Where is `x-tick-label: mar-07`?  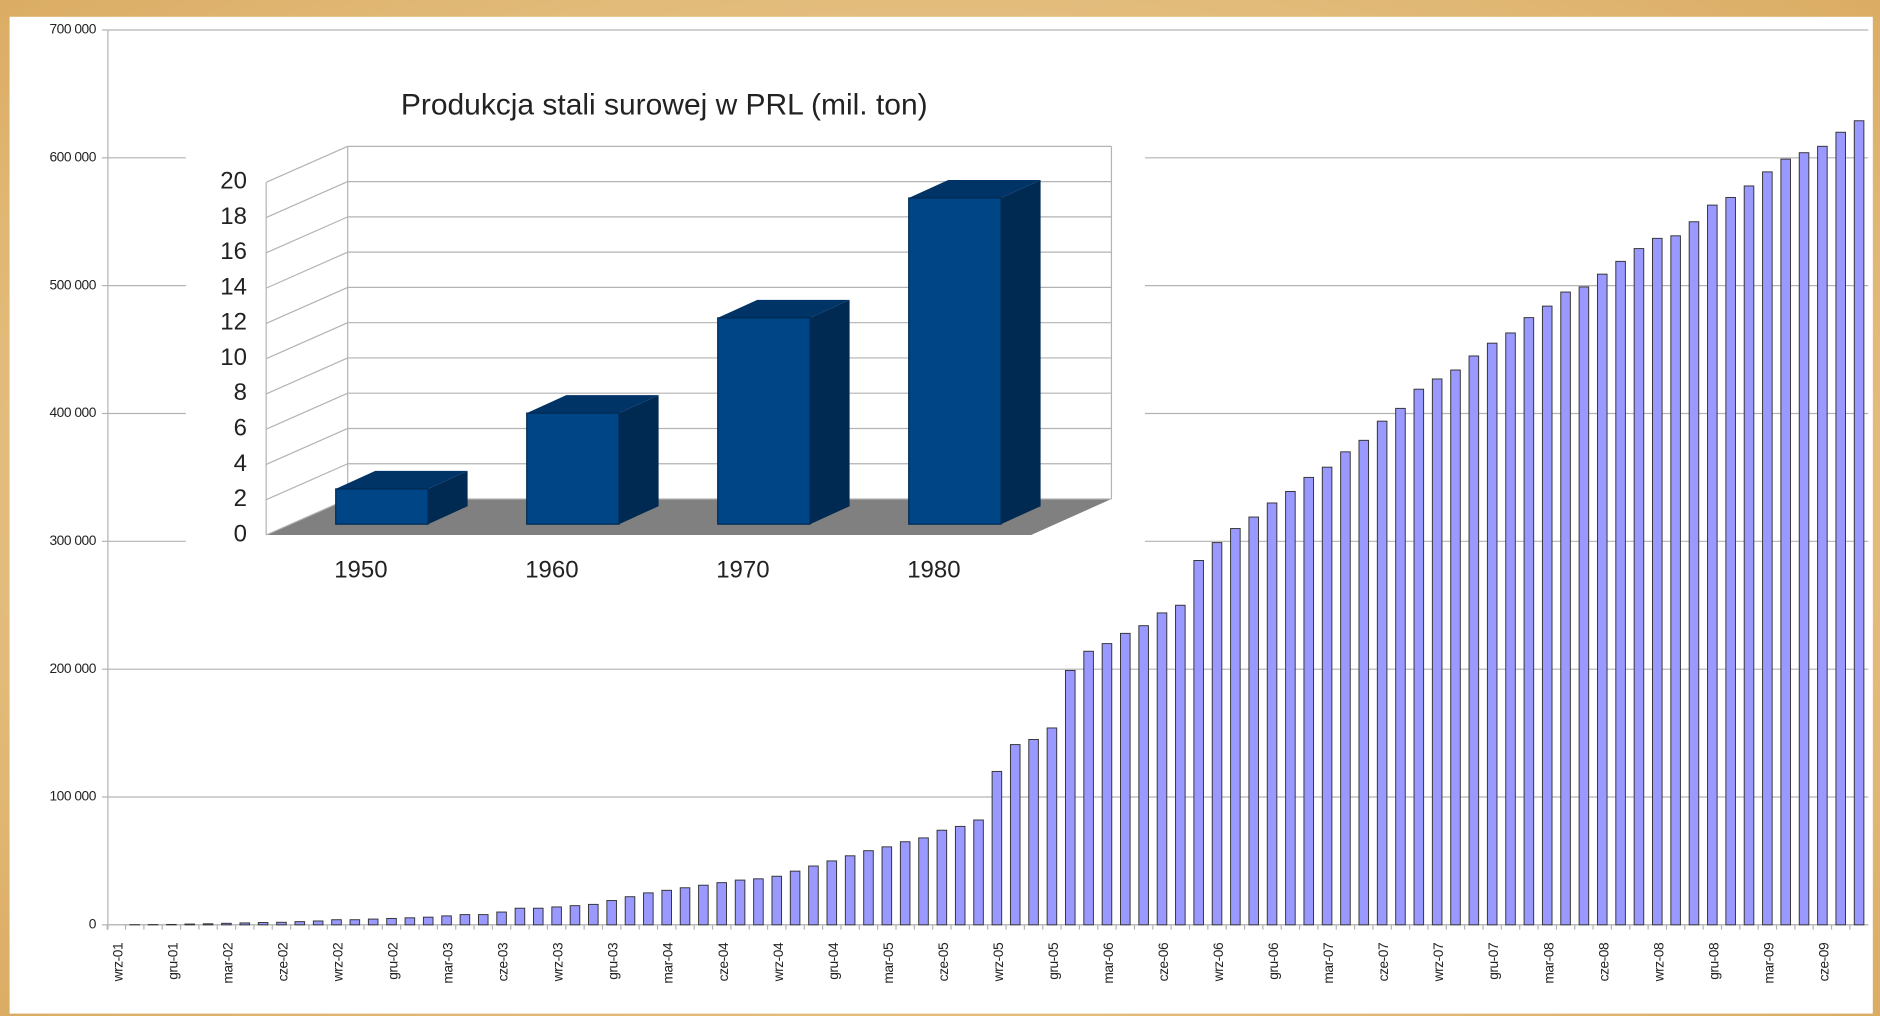
x-tick-label: mar-07 is located at coordinates (1328, 963).